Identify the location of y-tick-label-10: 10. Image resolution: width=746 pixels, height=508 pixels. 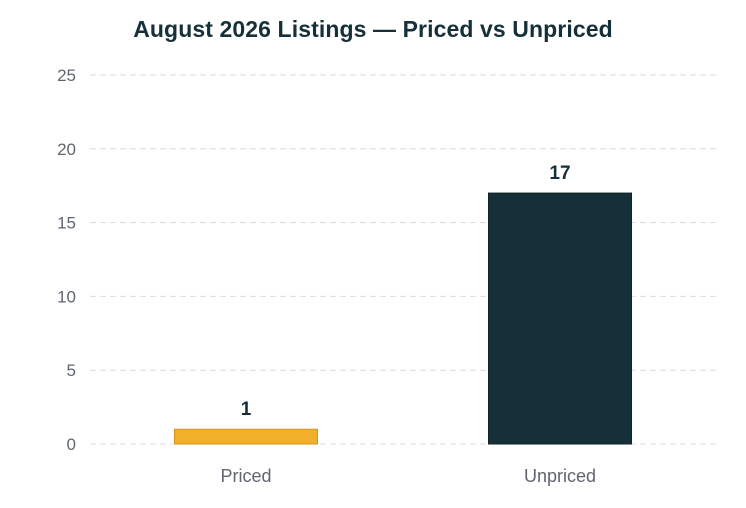
(66, 296).